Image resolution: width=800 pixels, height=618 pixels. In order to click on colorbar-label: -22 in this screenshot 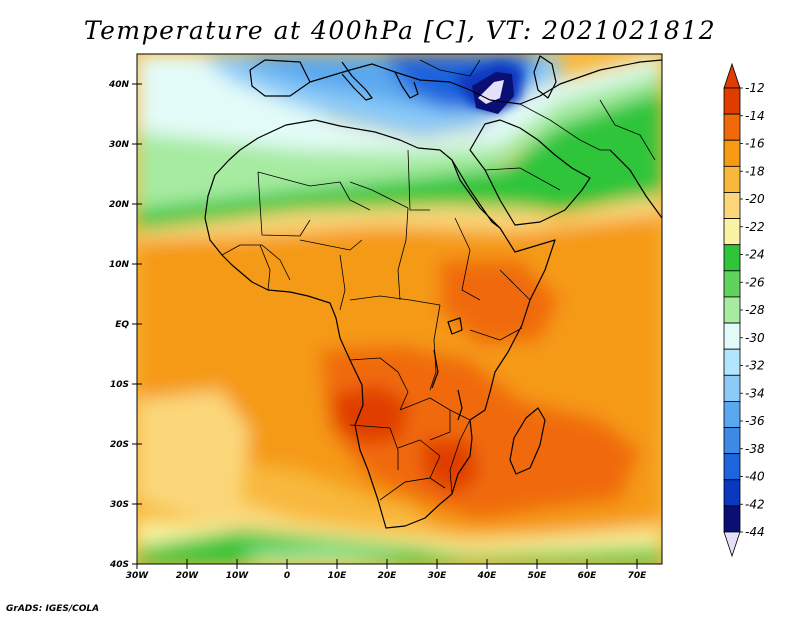, I will do `click(755, 227)`.